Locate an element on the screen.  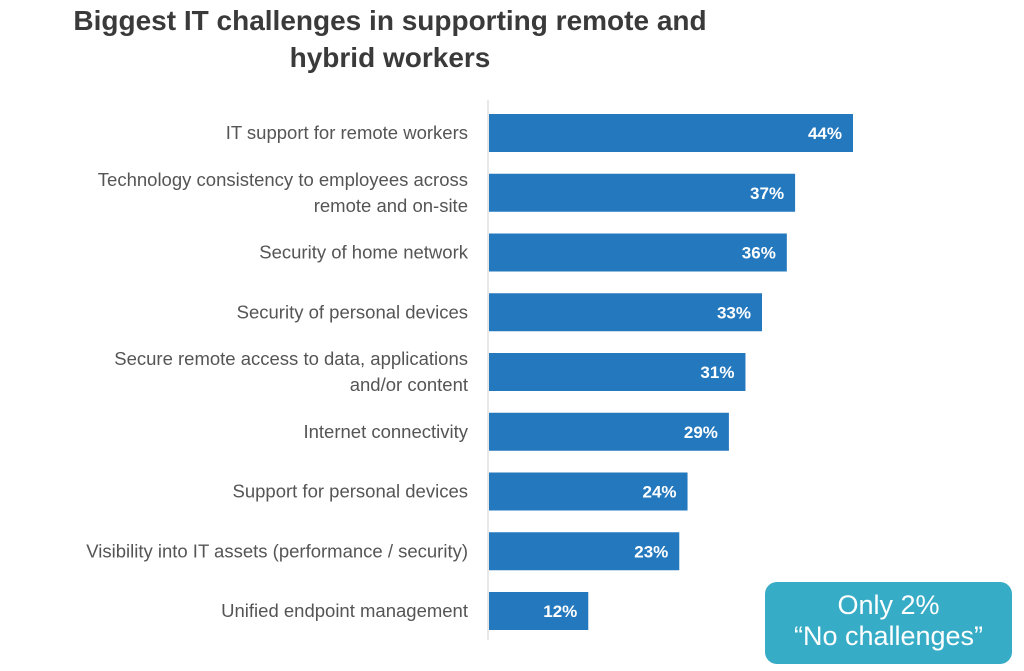
bar-value-label: 24% is located at coordinates (660, 492).